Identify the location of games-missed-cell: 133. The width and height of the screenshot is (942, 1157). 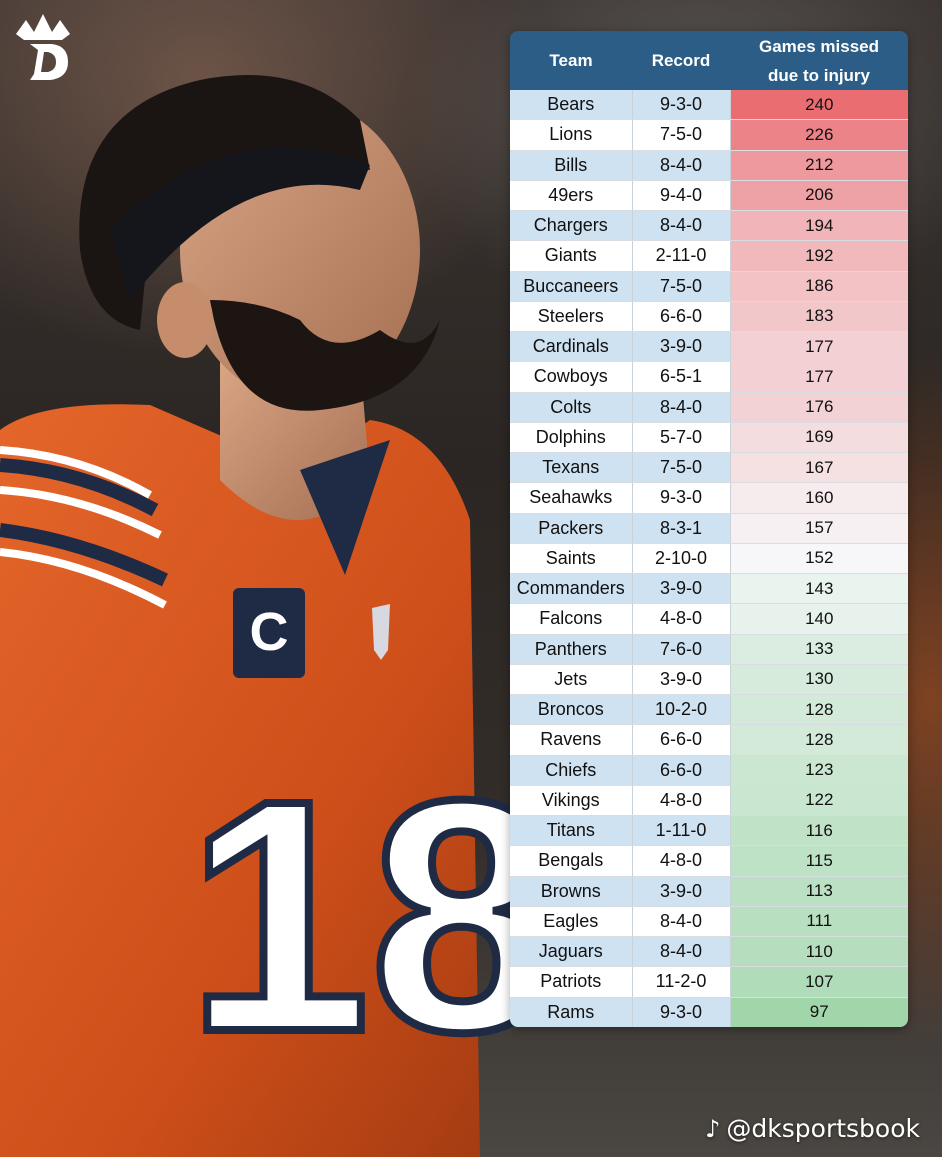
(819, 649).